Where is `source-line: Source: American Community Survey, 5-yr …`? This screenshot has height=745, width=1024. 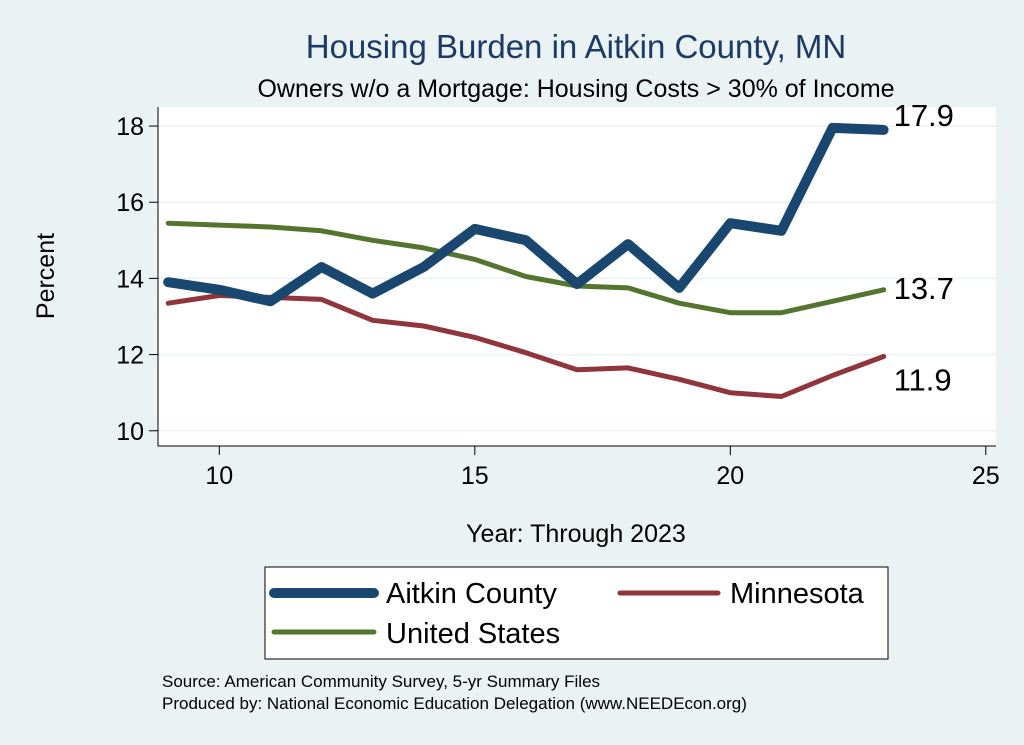 source-line: Source: American Community Survey, 5-yr … is located at coordinates (381, 681).